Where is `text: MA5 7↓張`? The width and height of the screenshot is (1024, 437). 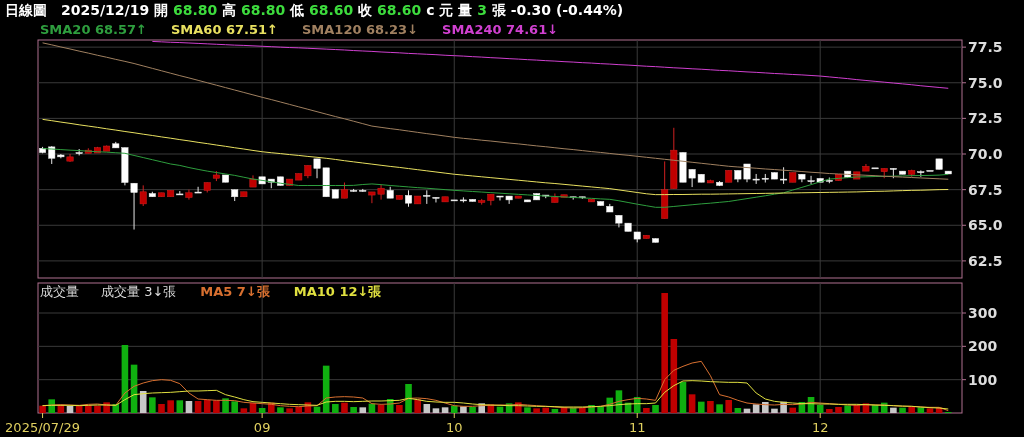 text: MA5 7↓張 is located at coordinates (235, 291).